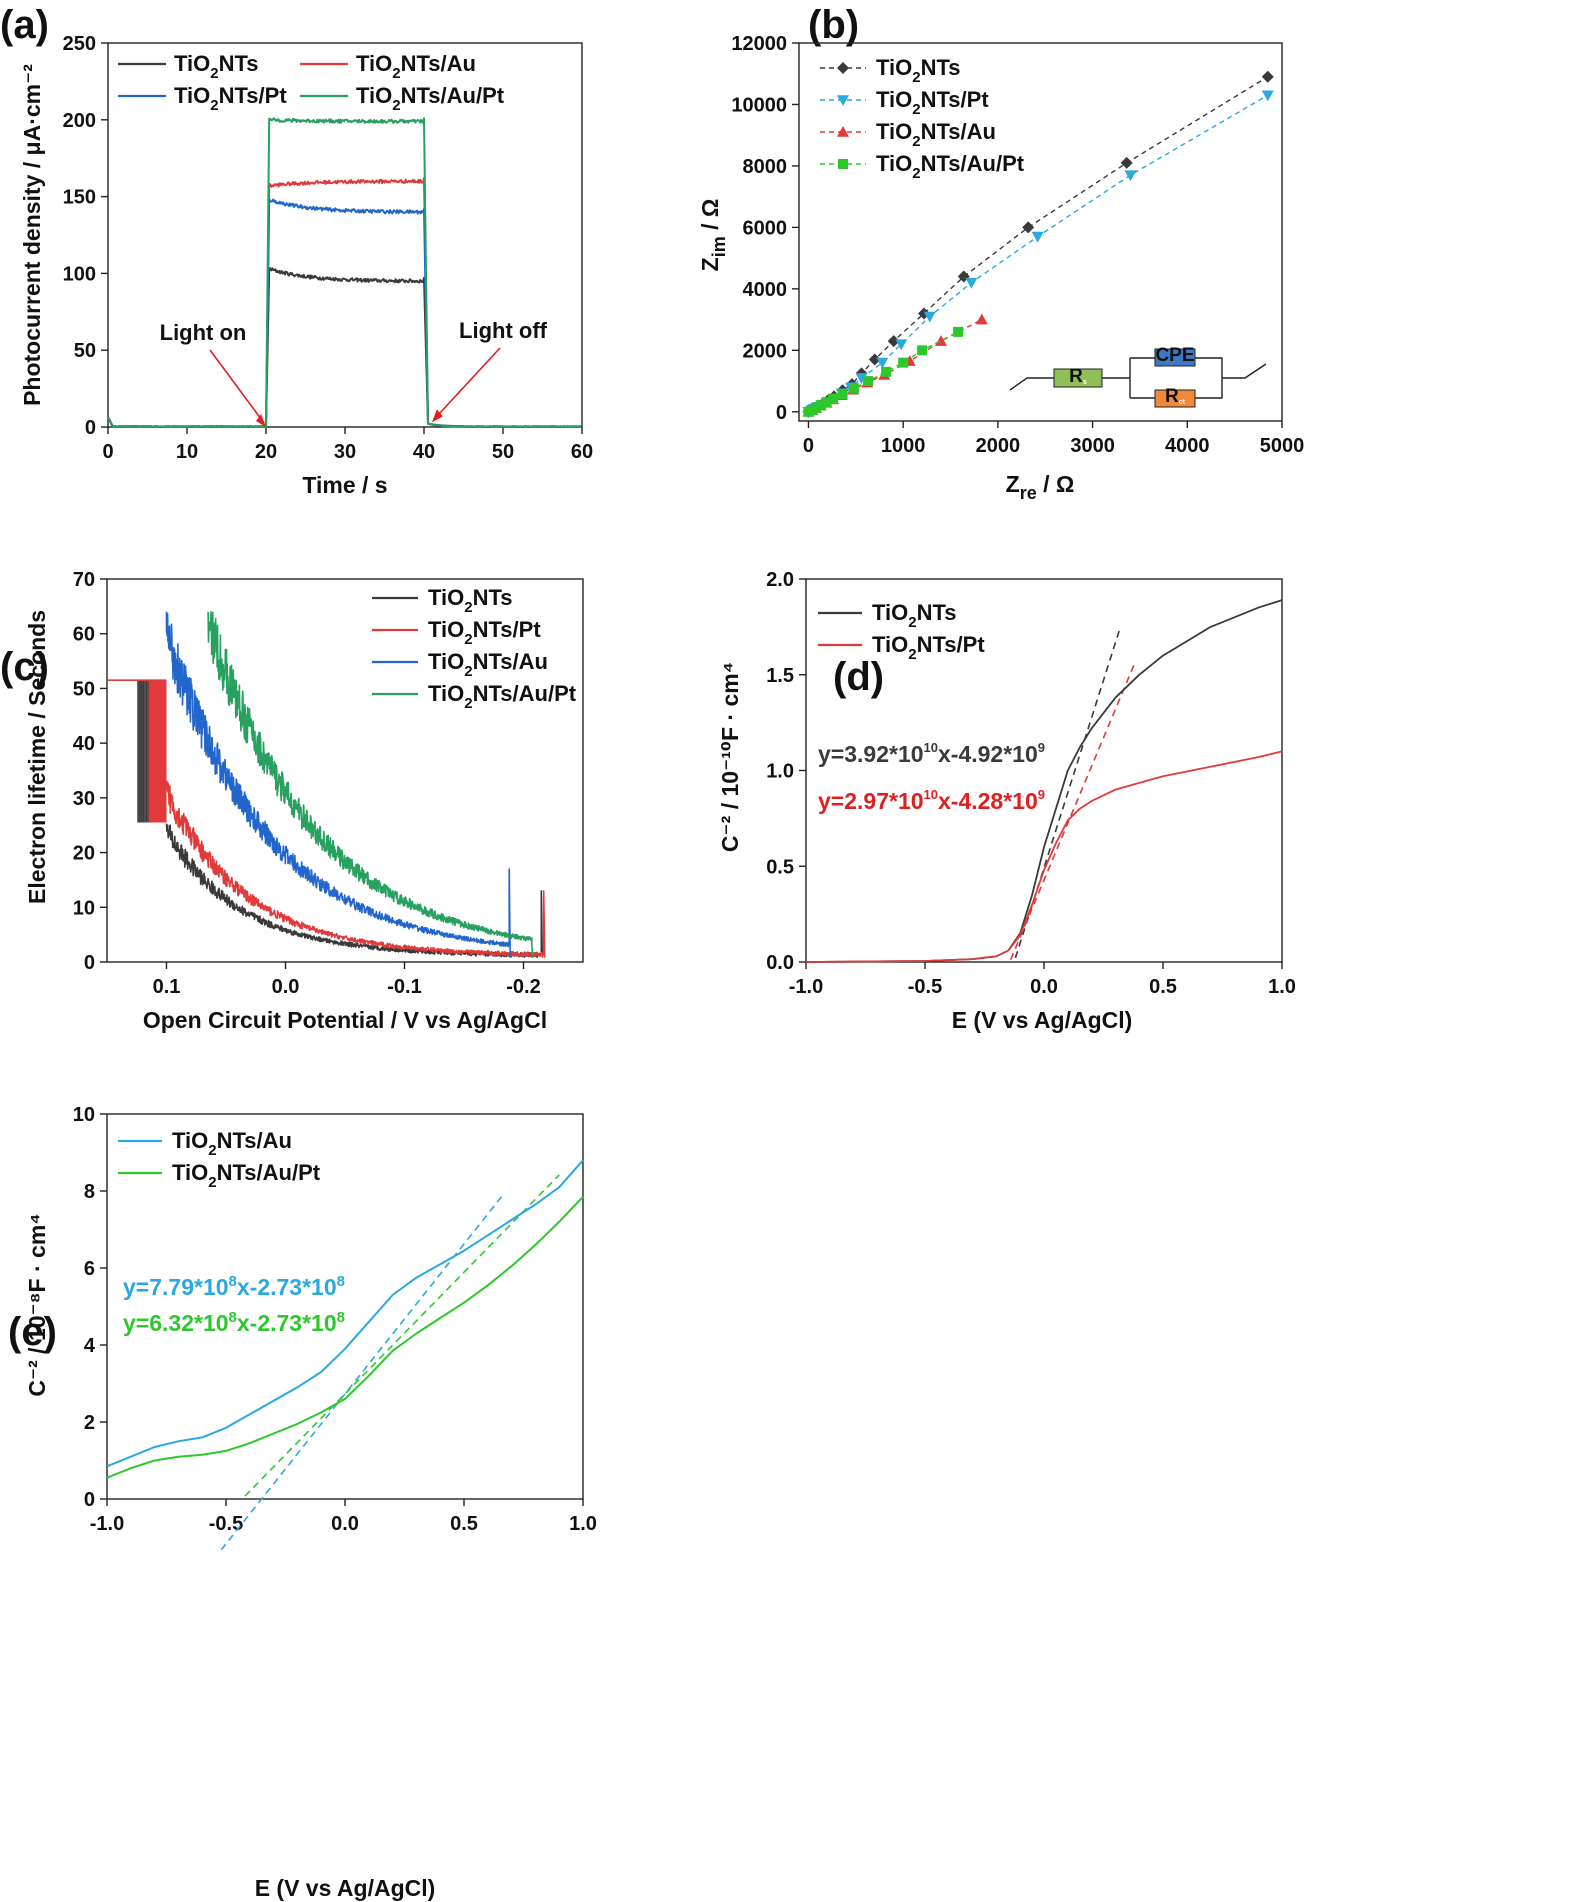 This screenshot has width=1583, height=1902. I want to click on x-tick-label: 0.1, so click(167, 987).